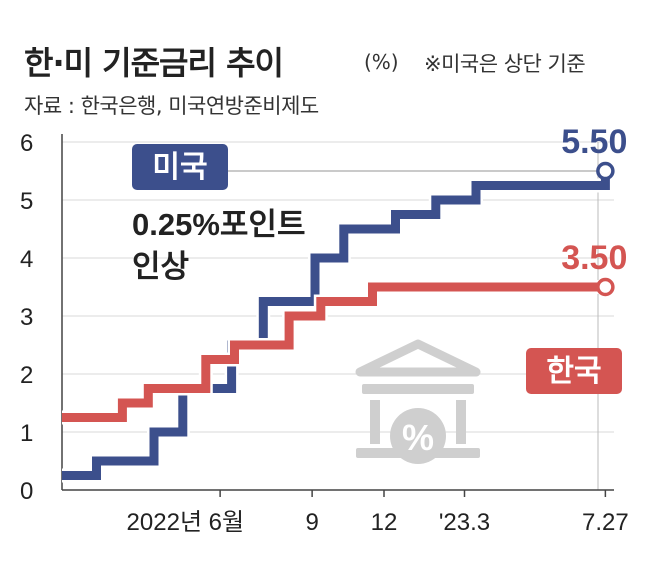  I want to click on annotation-line2: 인상, so click(160, 266).